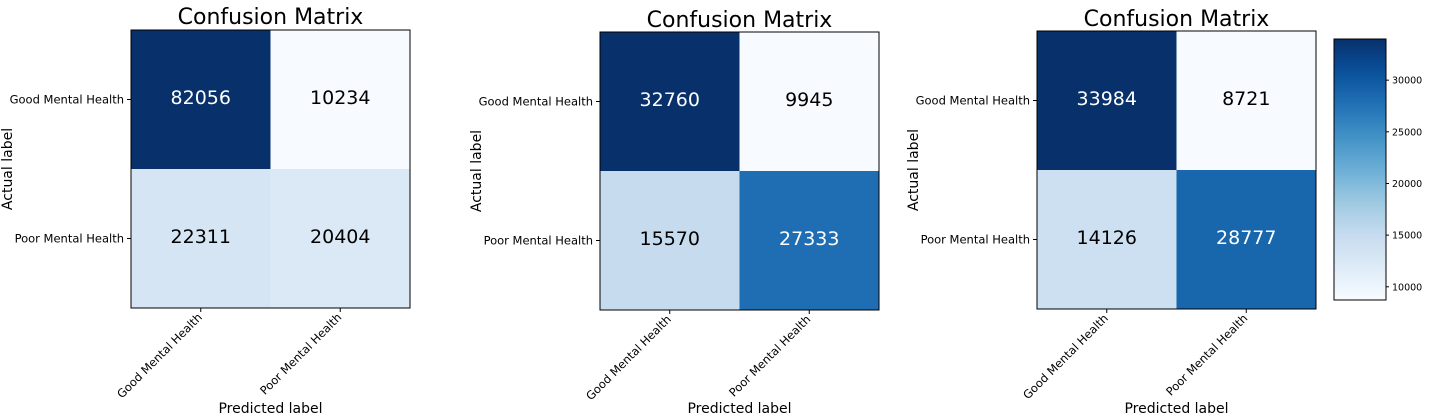  I want to click on cell-value-label: 15570, so click(670, 239).